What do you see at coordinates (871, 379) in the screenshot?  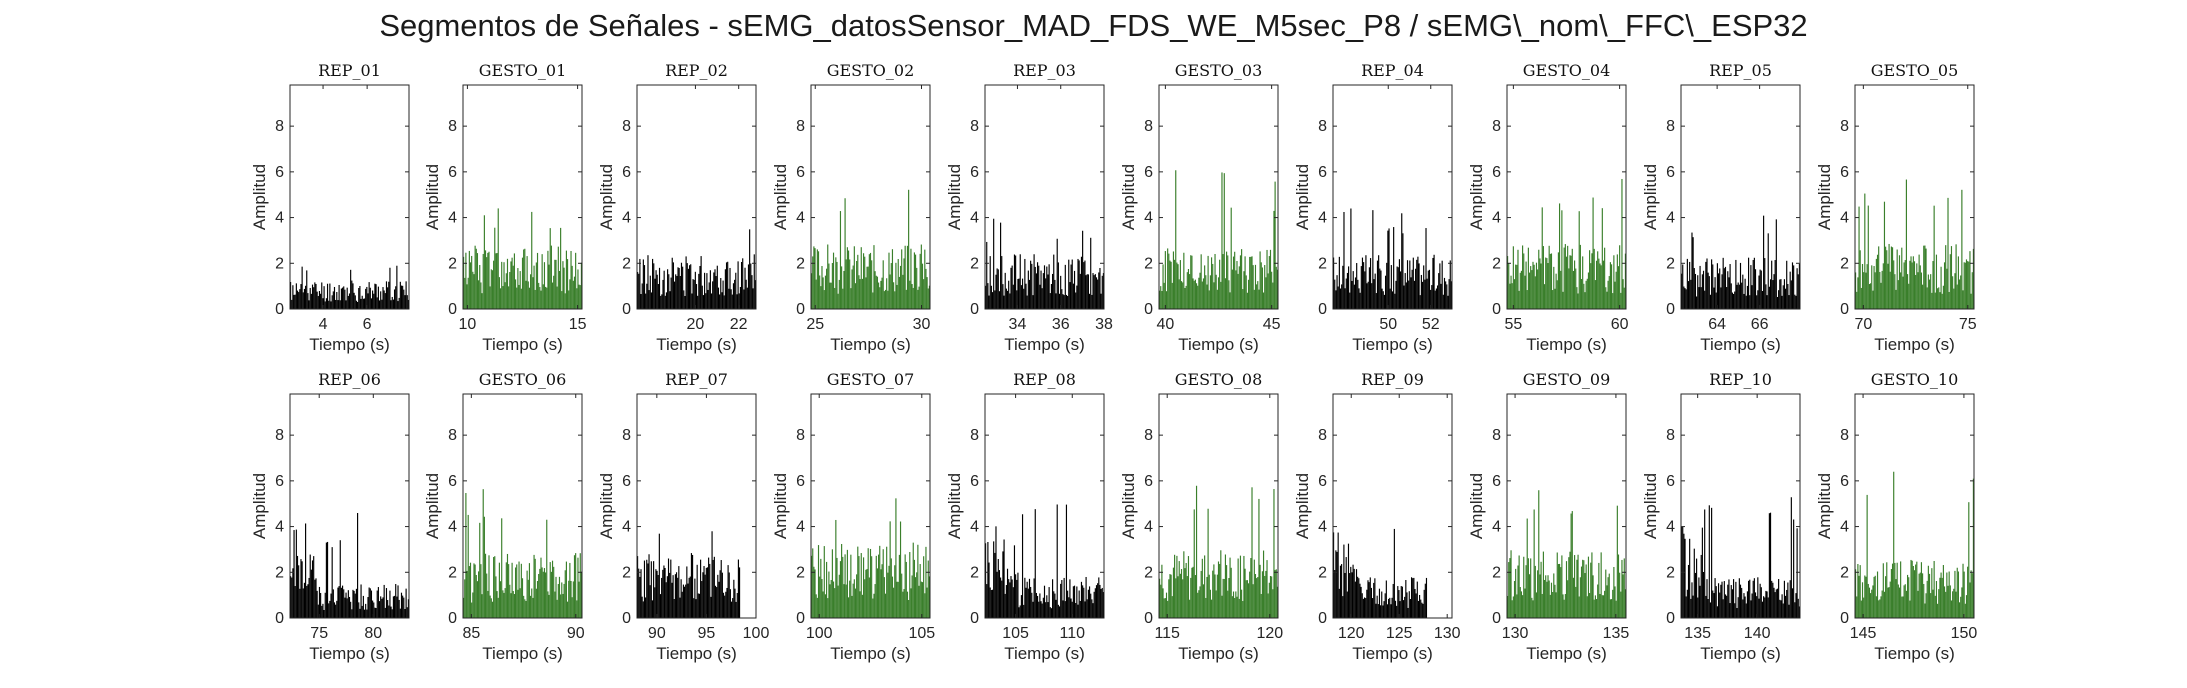 I see `subplot-title: GESTO_07` at bounding box center [871, 379].